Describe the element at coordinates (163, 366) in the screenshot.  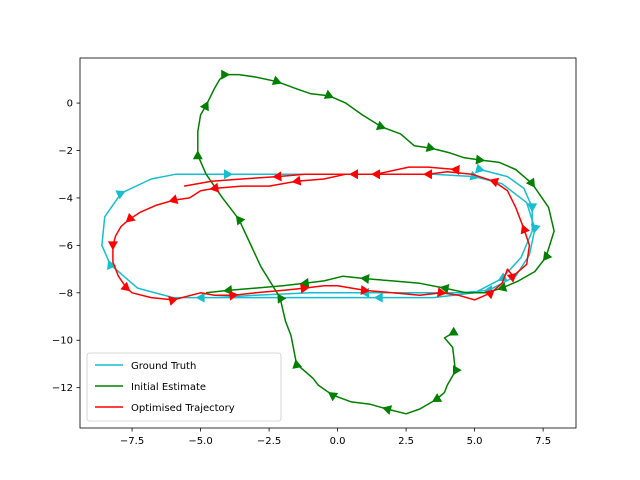
I see `legend-label: Ground Truth` at that location.